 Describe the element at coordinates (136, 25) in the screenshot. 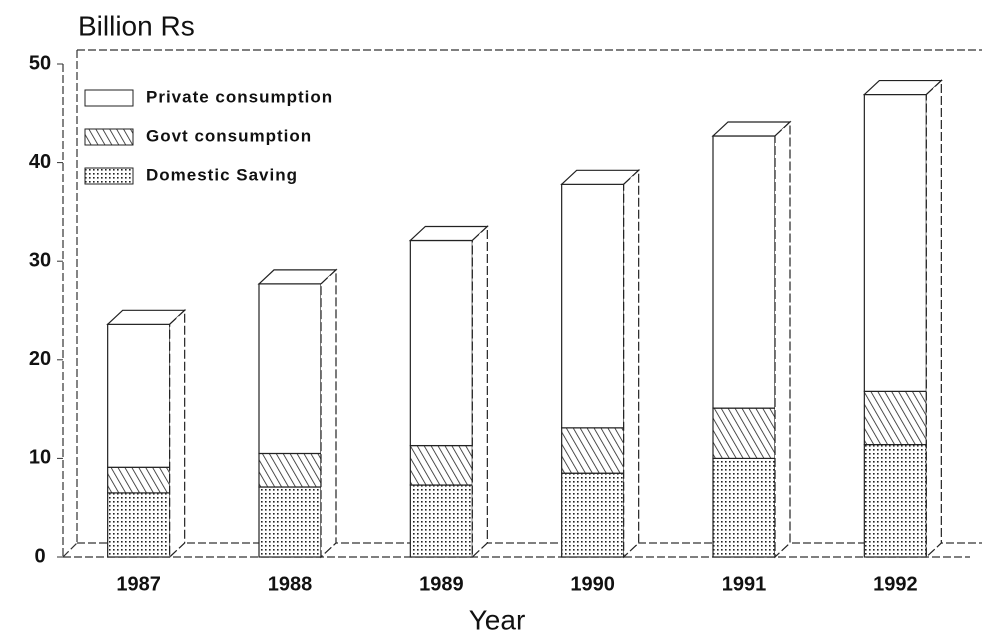

I see `chart-title: Billion Rs` at that location.